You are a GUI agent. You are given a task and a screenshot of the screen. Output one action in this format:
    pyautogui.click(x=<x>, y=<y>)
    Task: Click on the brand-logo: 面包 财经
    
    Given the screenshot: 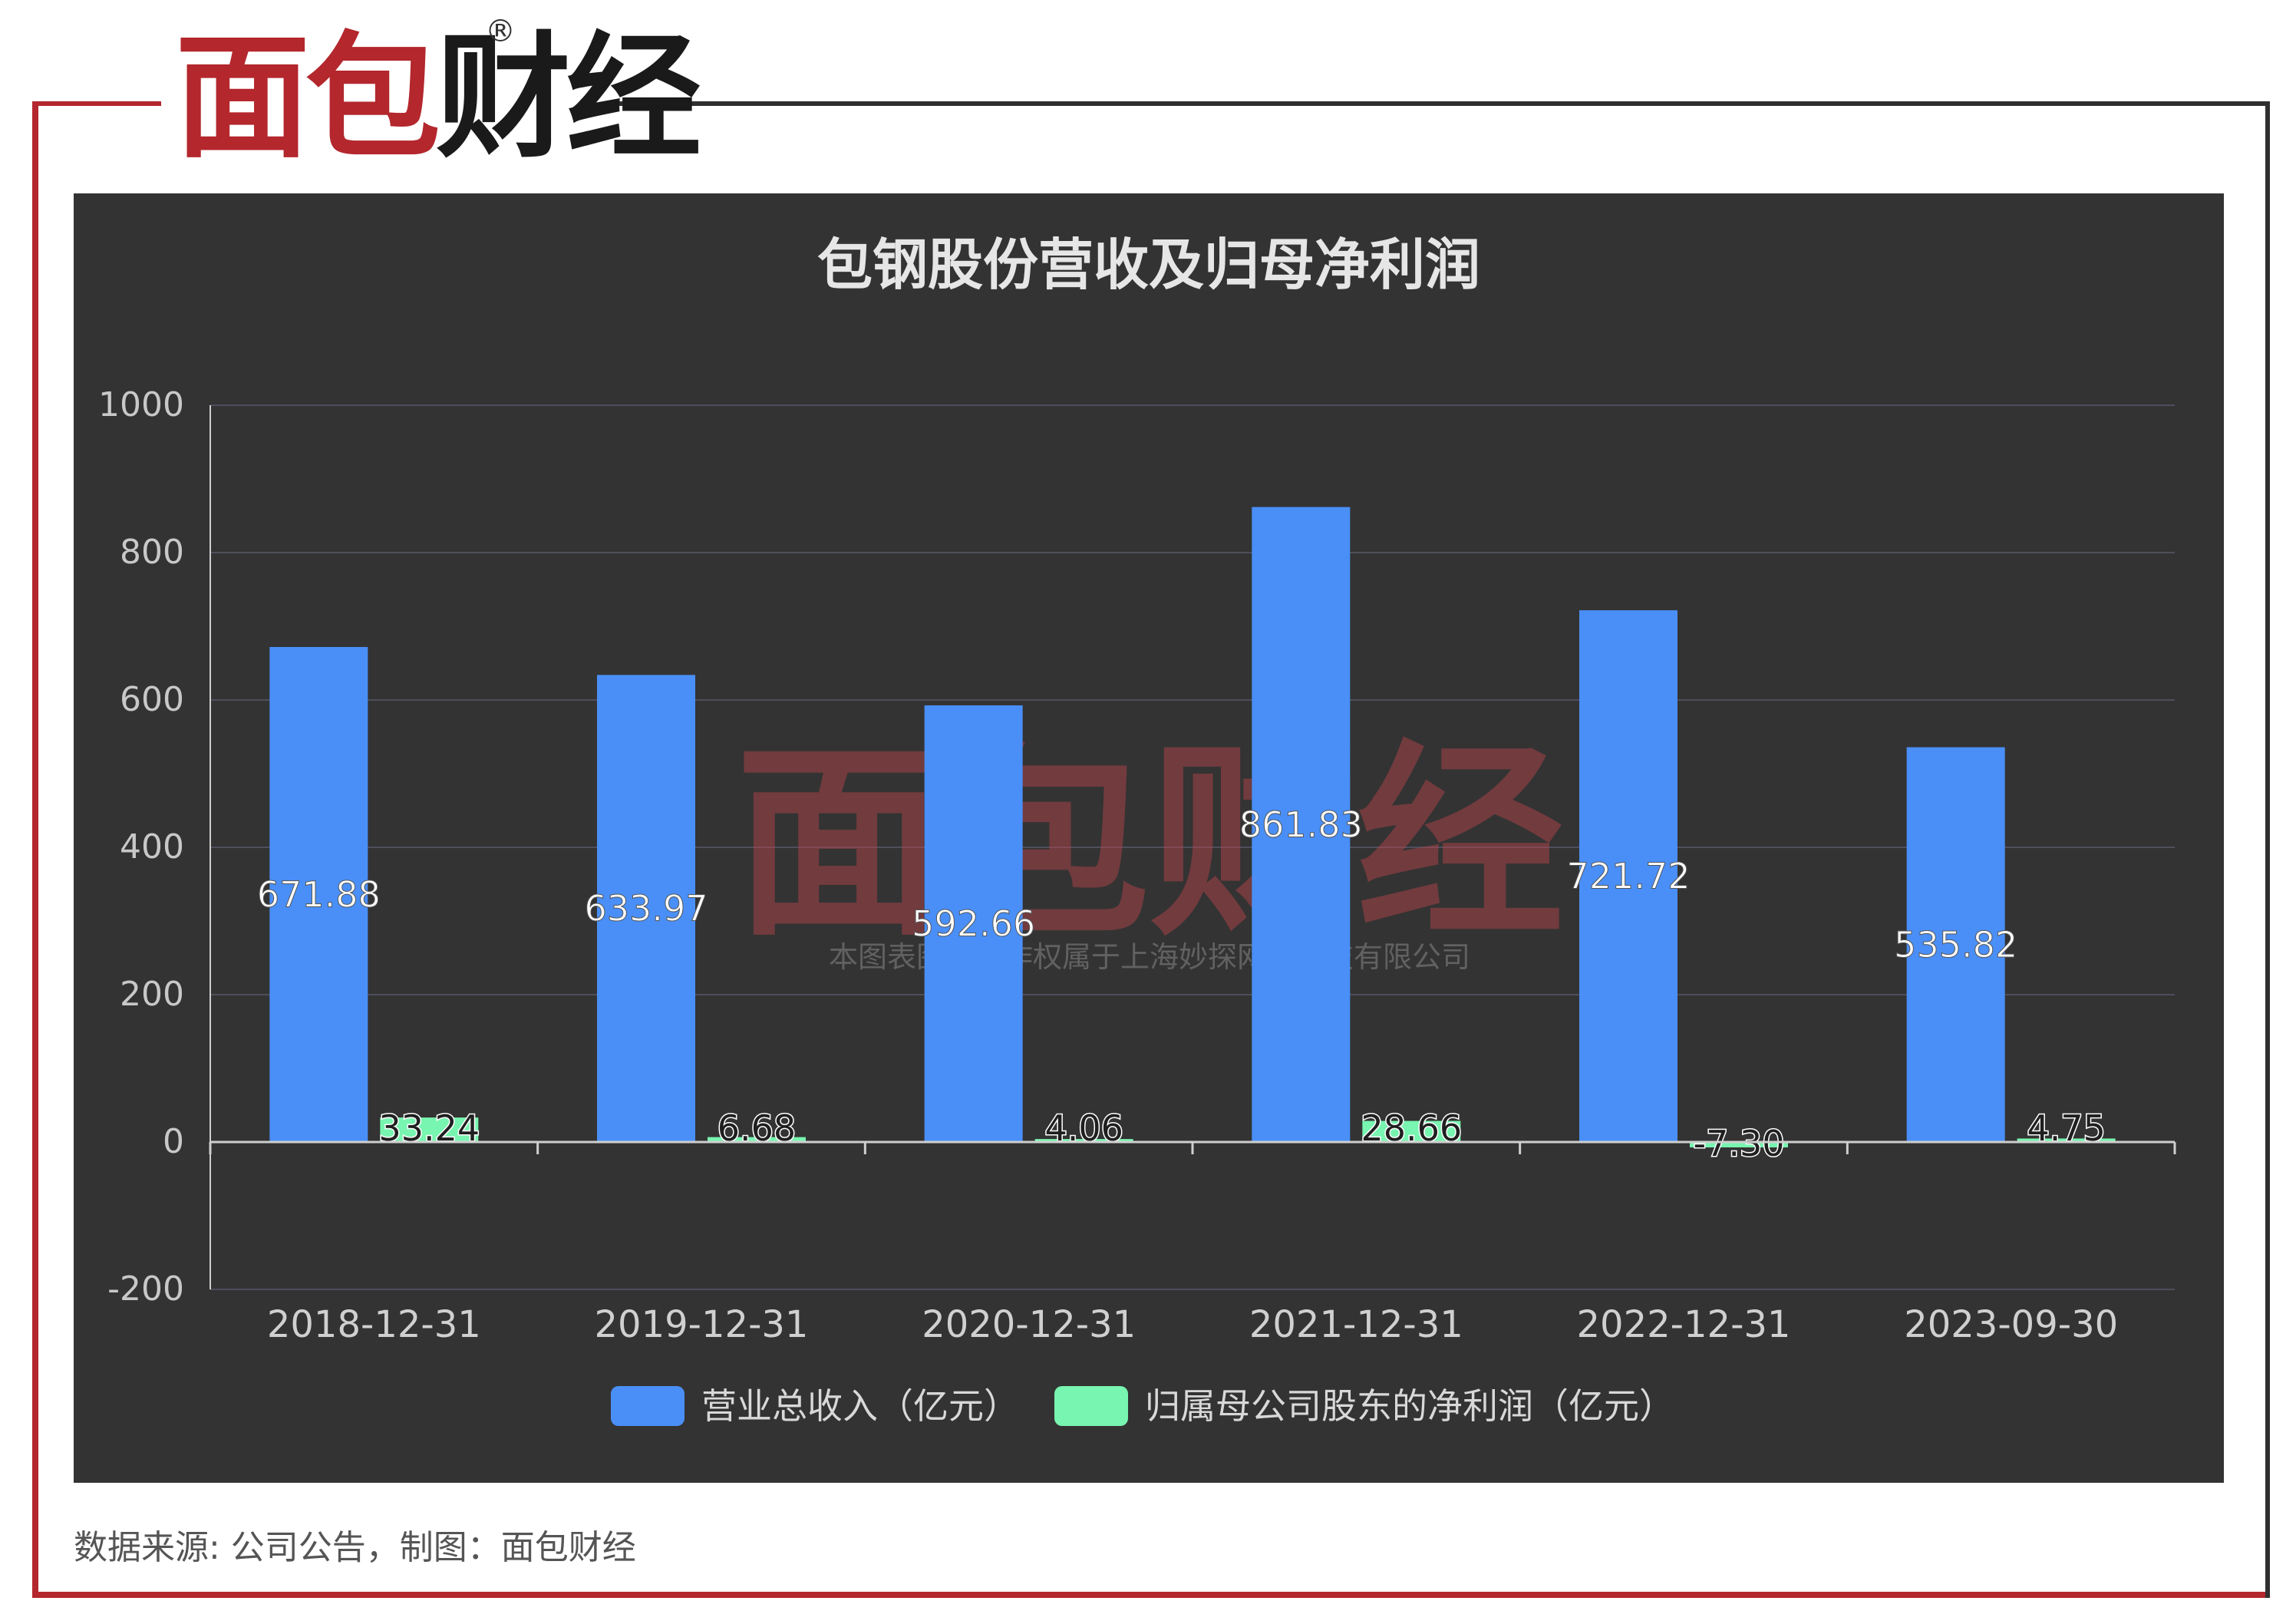 What is the action you would take?
    pyautogui.click(x=438, y=98)
    